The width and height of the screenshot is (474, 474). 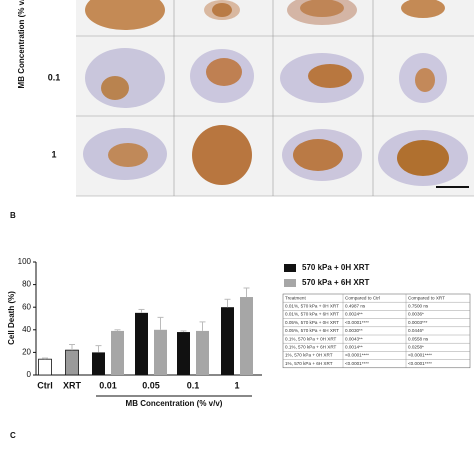 What do you see at coordinates (309, 363) in the screenshot?
I see `table-cell: 1%, 570 kPa + 6H XRT` at bounding box center [309, 363].